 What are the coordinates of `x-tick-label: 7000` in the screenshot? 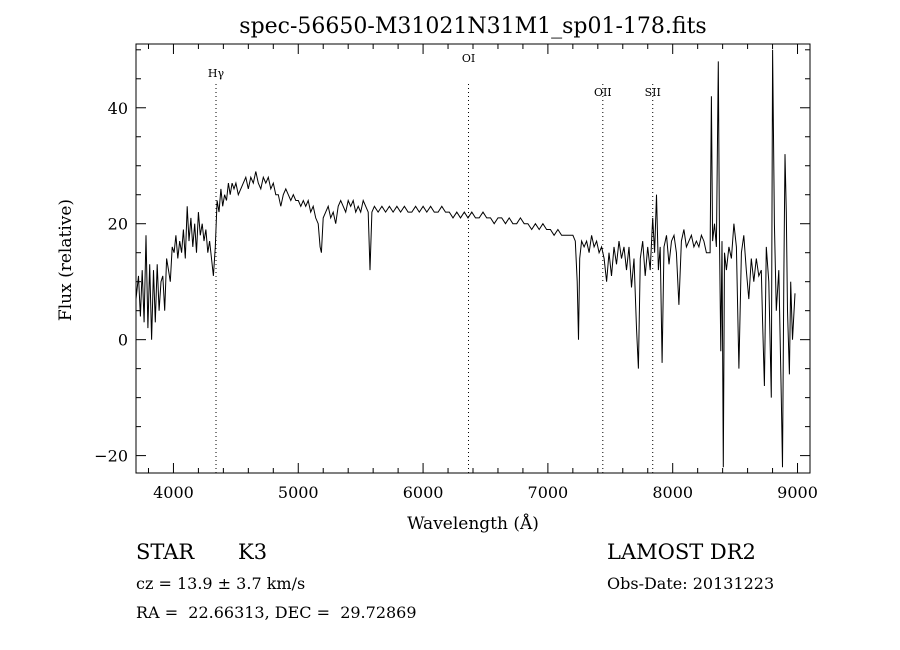 It's located at (548, 492).